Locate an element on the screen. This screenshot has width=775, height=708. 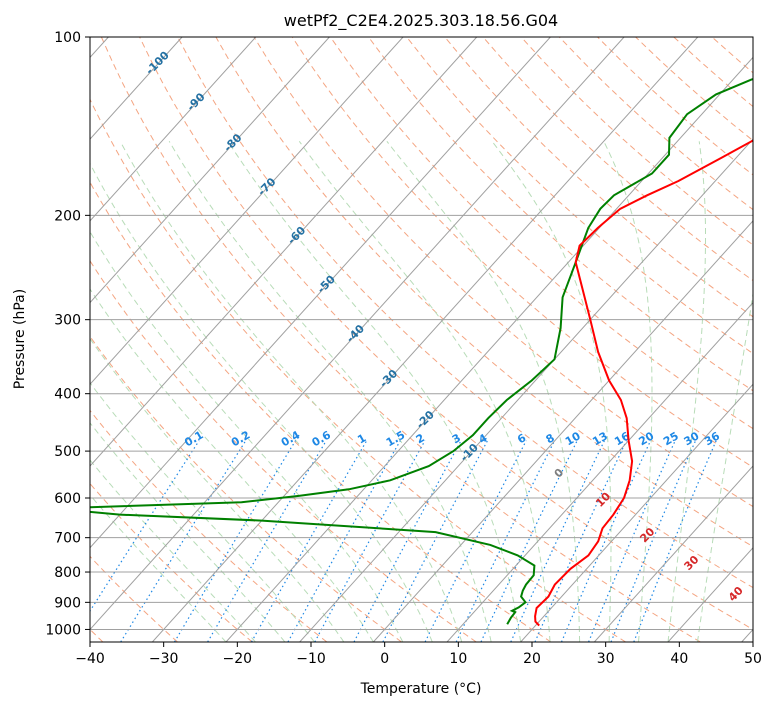
y-tick-label: 600 is located at coordinates (67, 499).